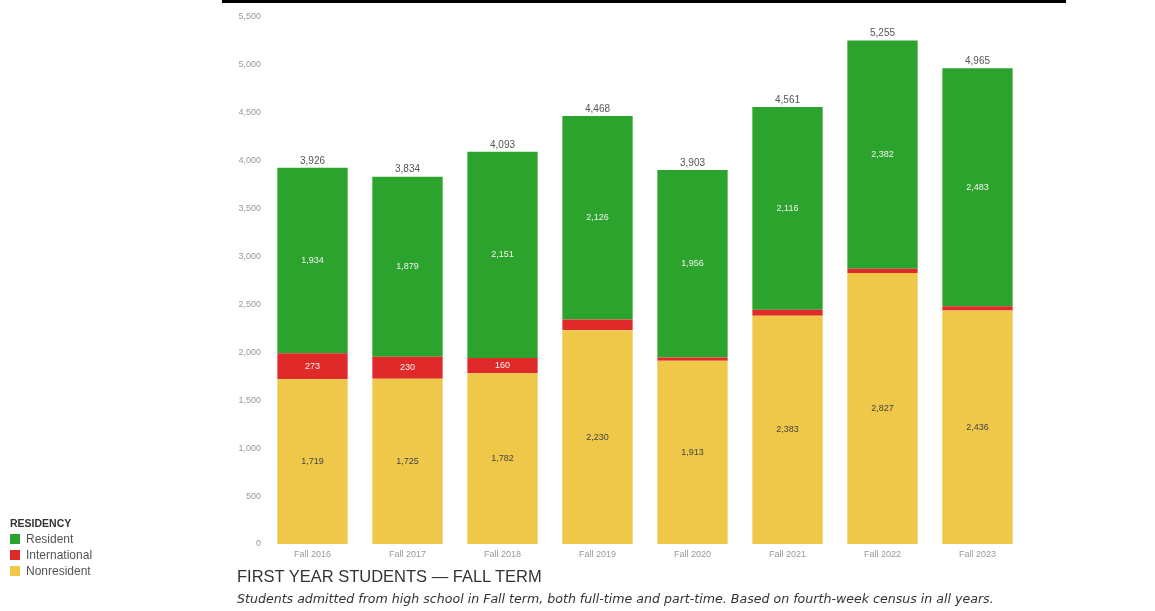 This screenshot has height=611, width=1155. What do you see at coordinates (977, 553) in the screenshot?
I see `x-tick-label: Fall 2023` at bounding box center [977, 553].